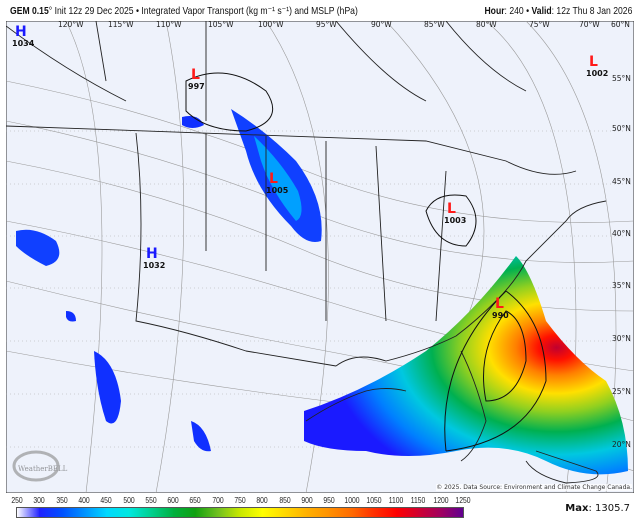 The image size is (640, 525). I want to click on longitude-label: 120°W, so click(71, 25).